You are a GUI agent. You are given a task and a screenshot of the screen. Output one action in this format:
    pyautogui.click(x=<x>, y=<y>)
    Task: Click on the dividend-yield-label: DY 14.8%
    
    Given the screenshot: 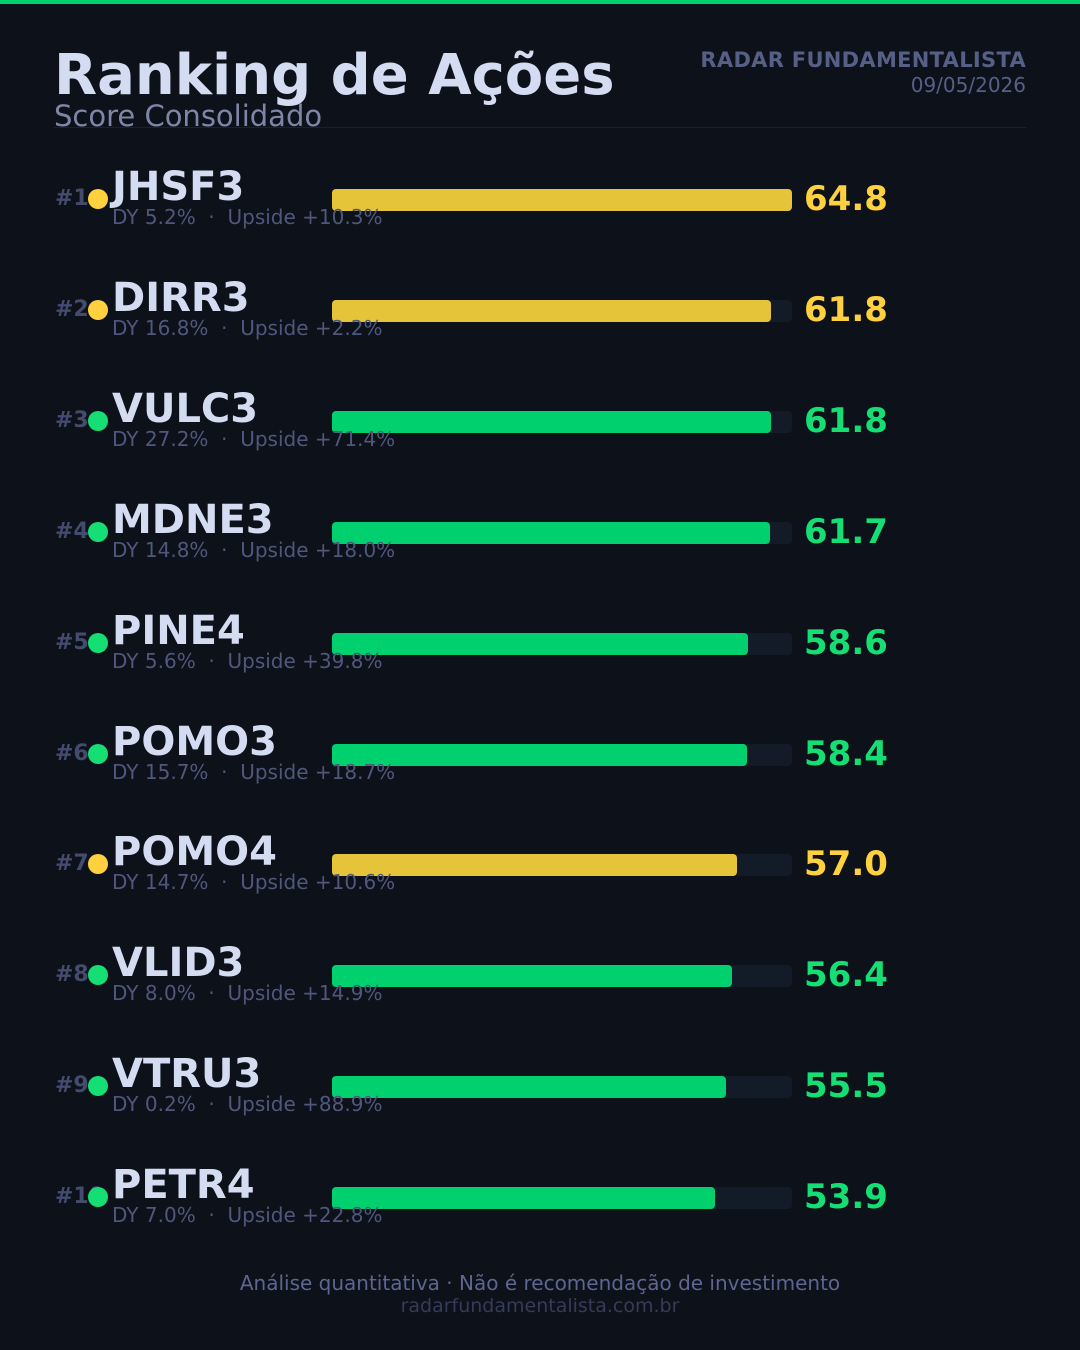 What is the action you would take?
    pyautogui.click(x=160, y=549)
    